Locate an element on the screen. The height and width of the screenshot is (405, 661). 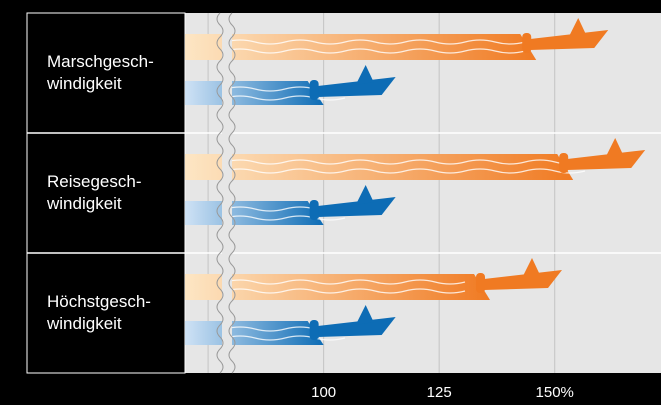
x-tick-label: 125 is located at coordinates (439, 392).